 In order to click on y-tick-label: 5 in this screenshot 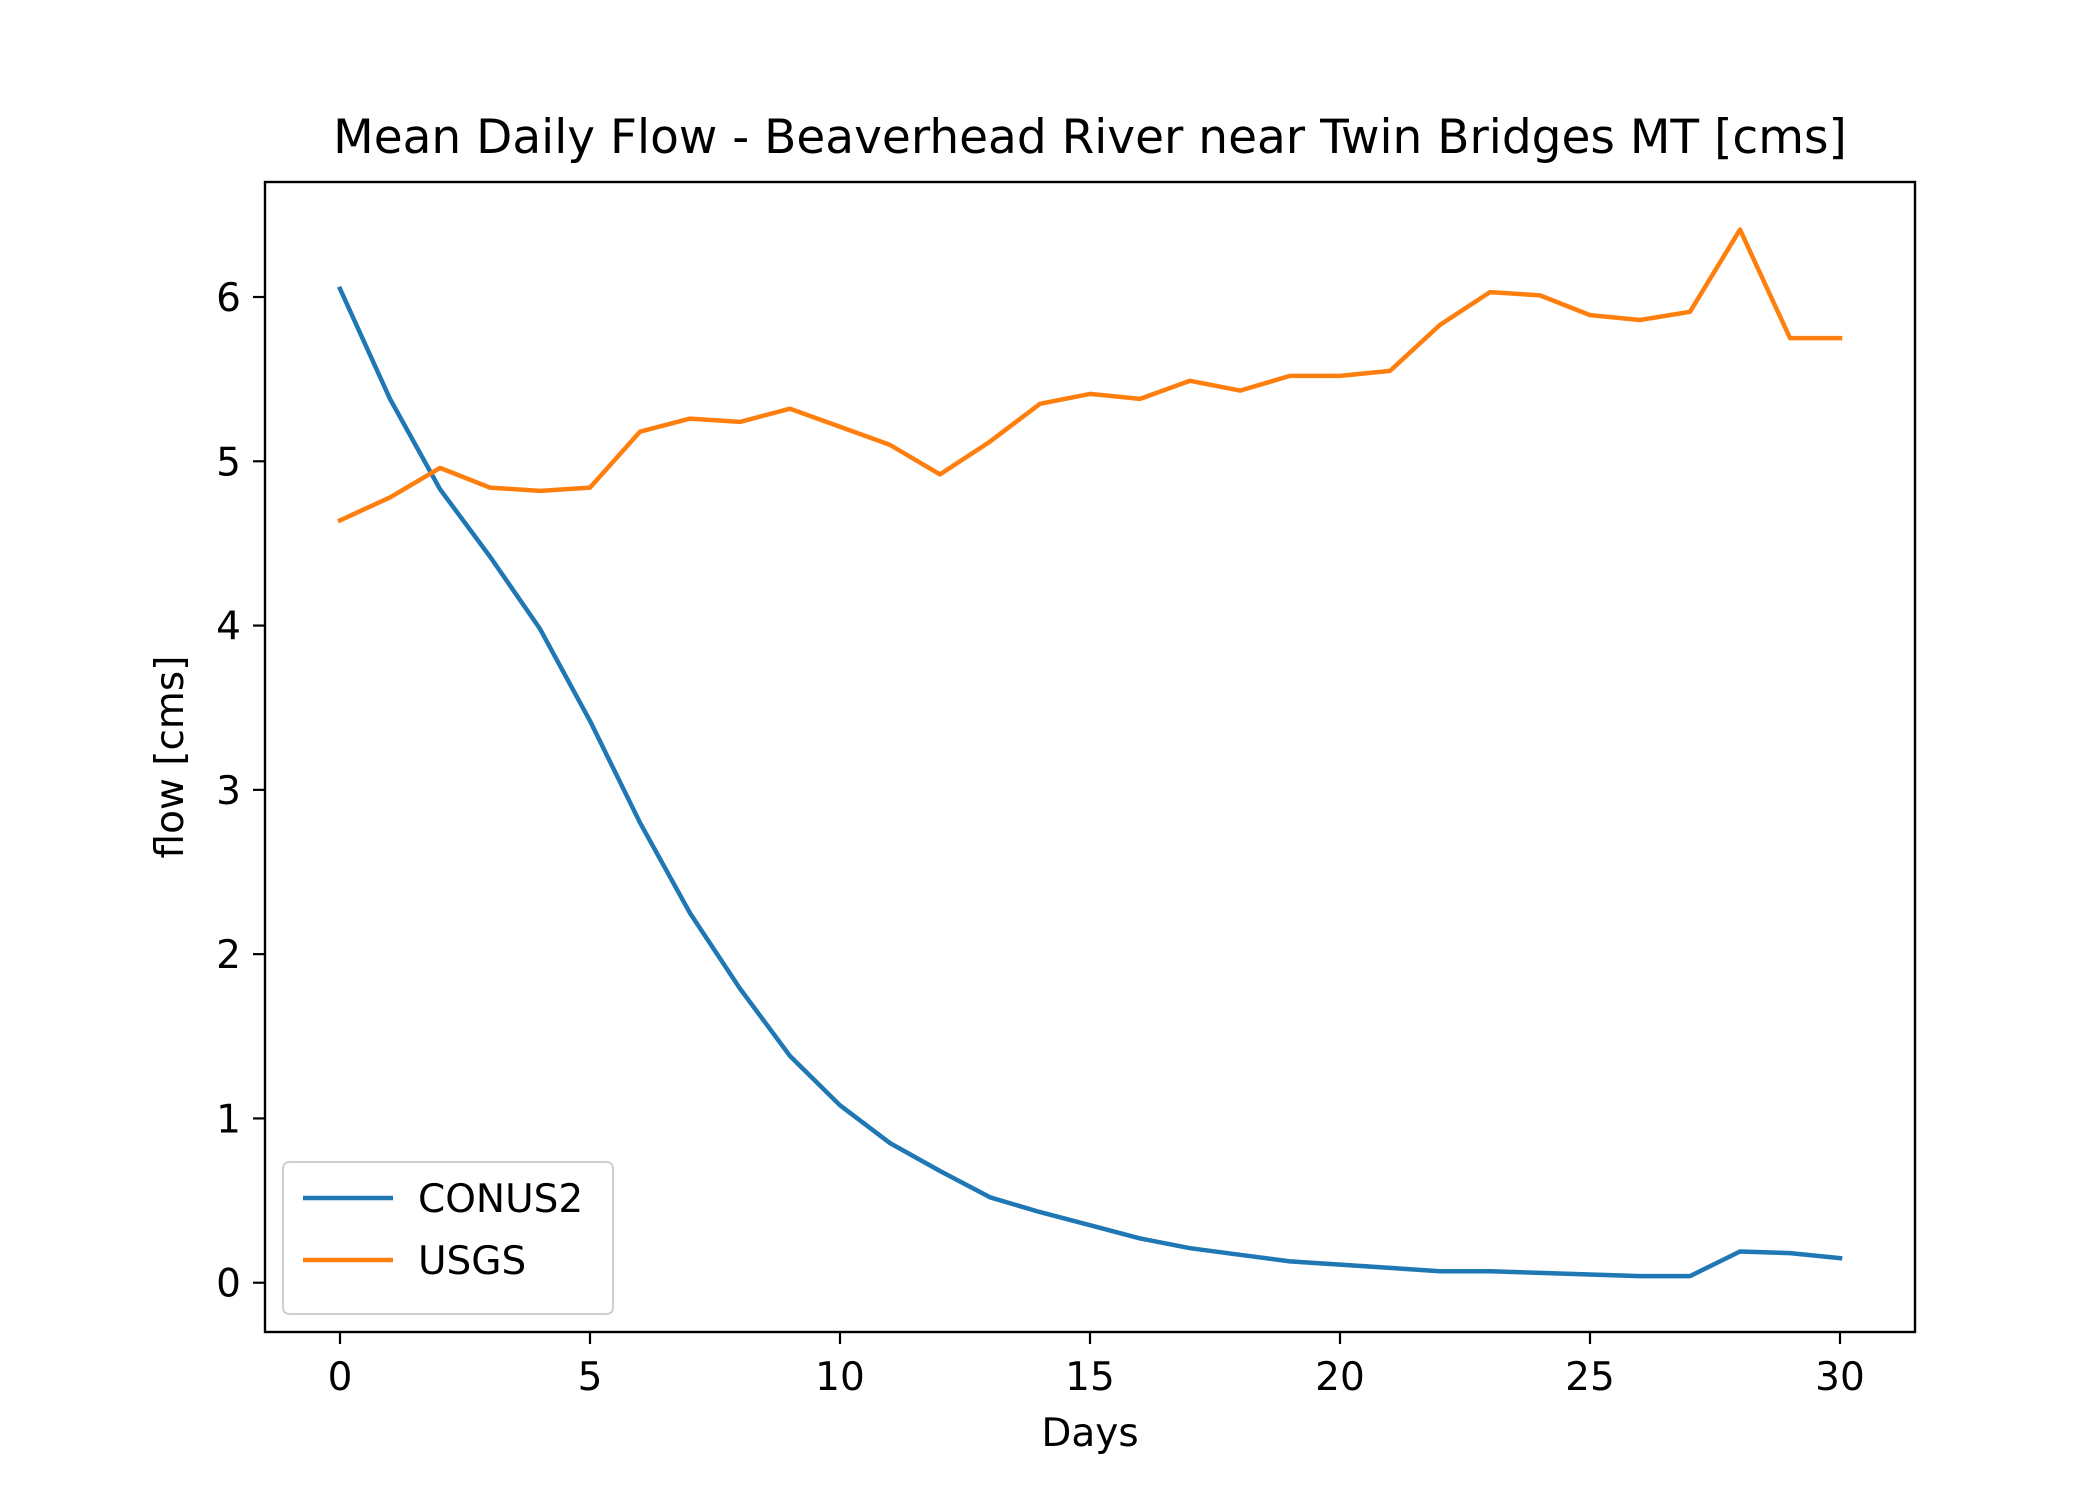, I will do `click(228, 462)`.